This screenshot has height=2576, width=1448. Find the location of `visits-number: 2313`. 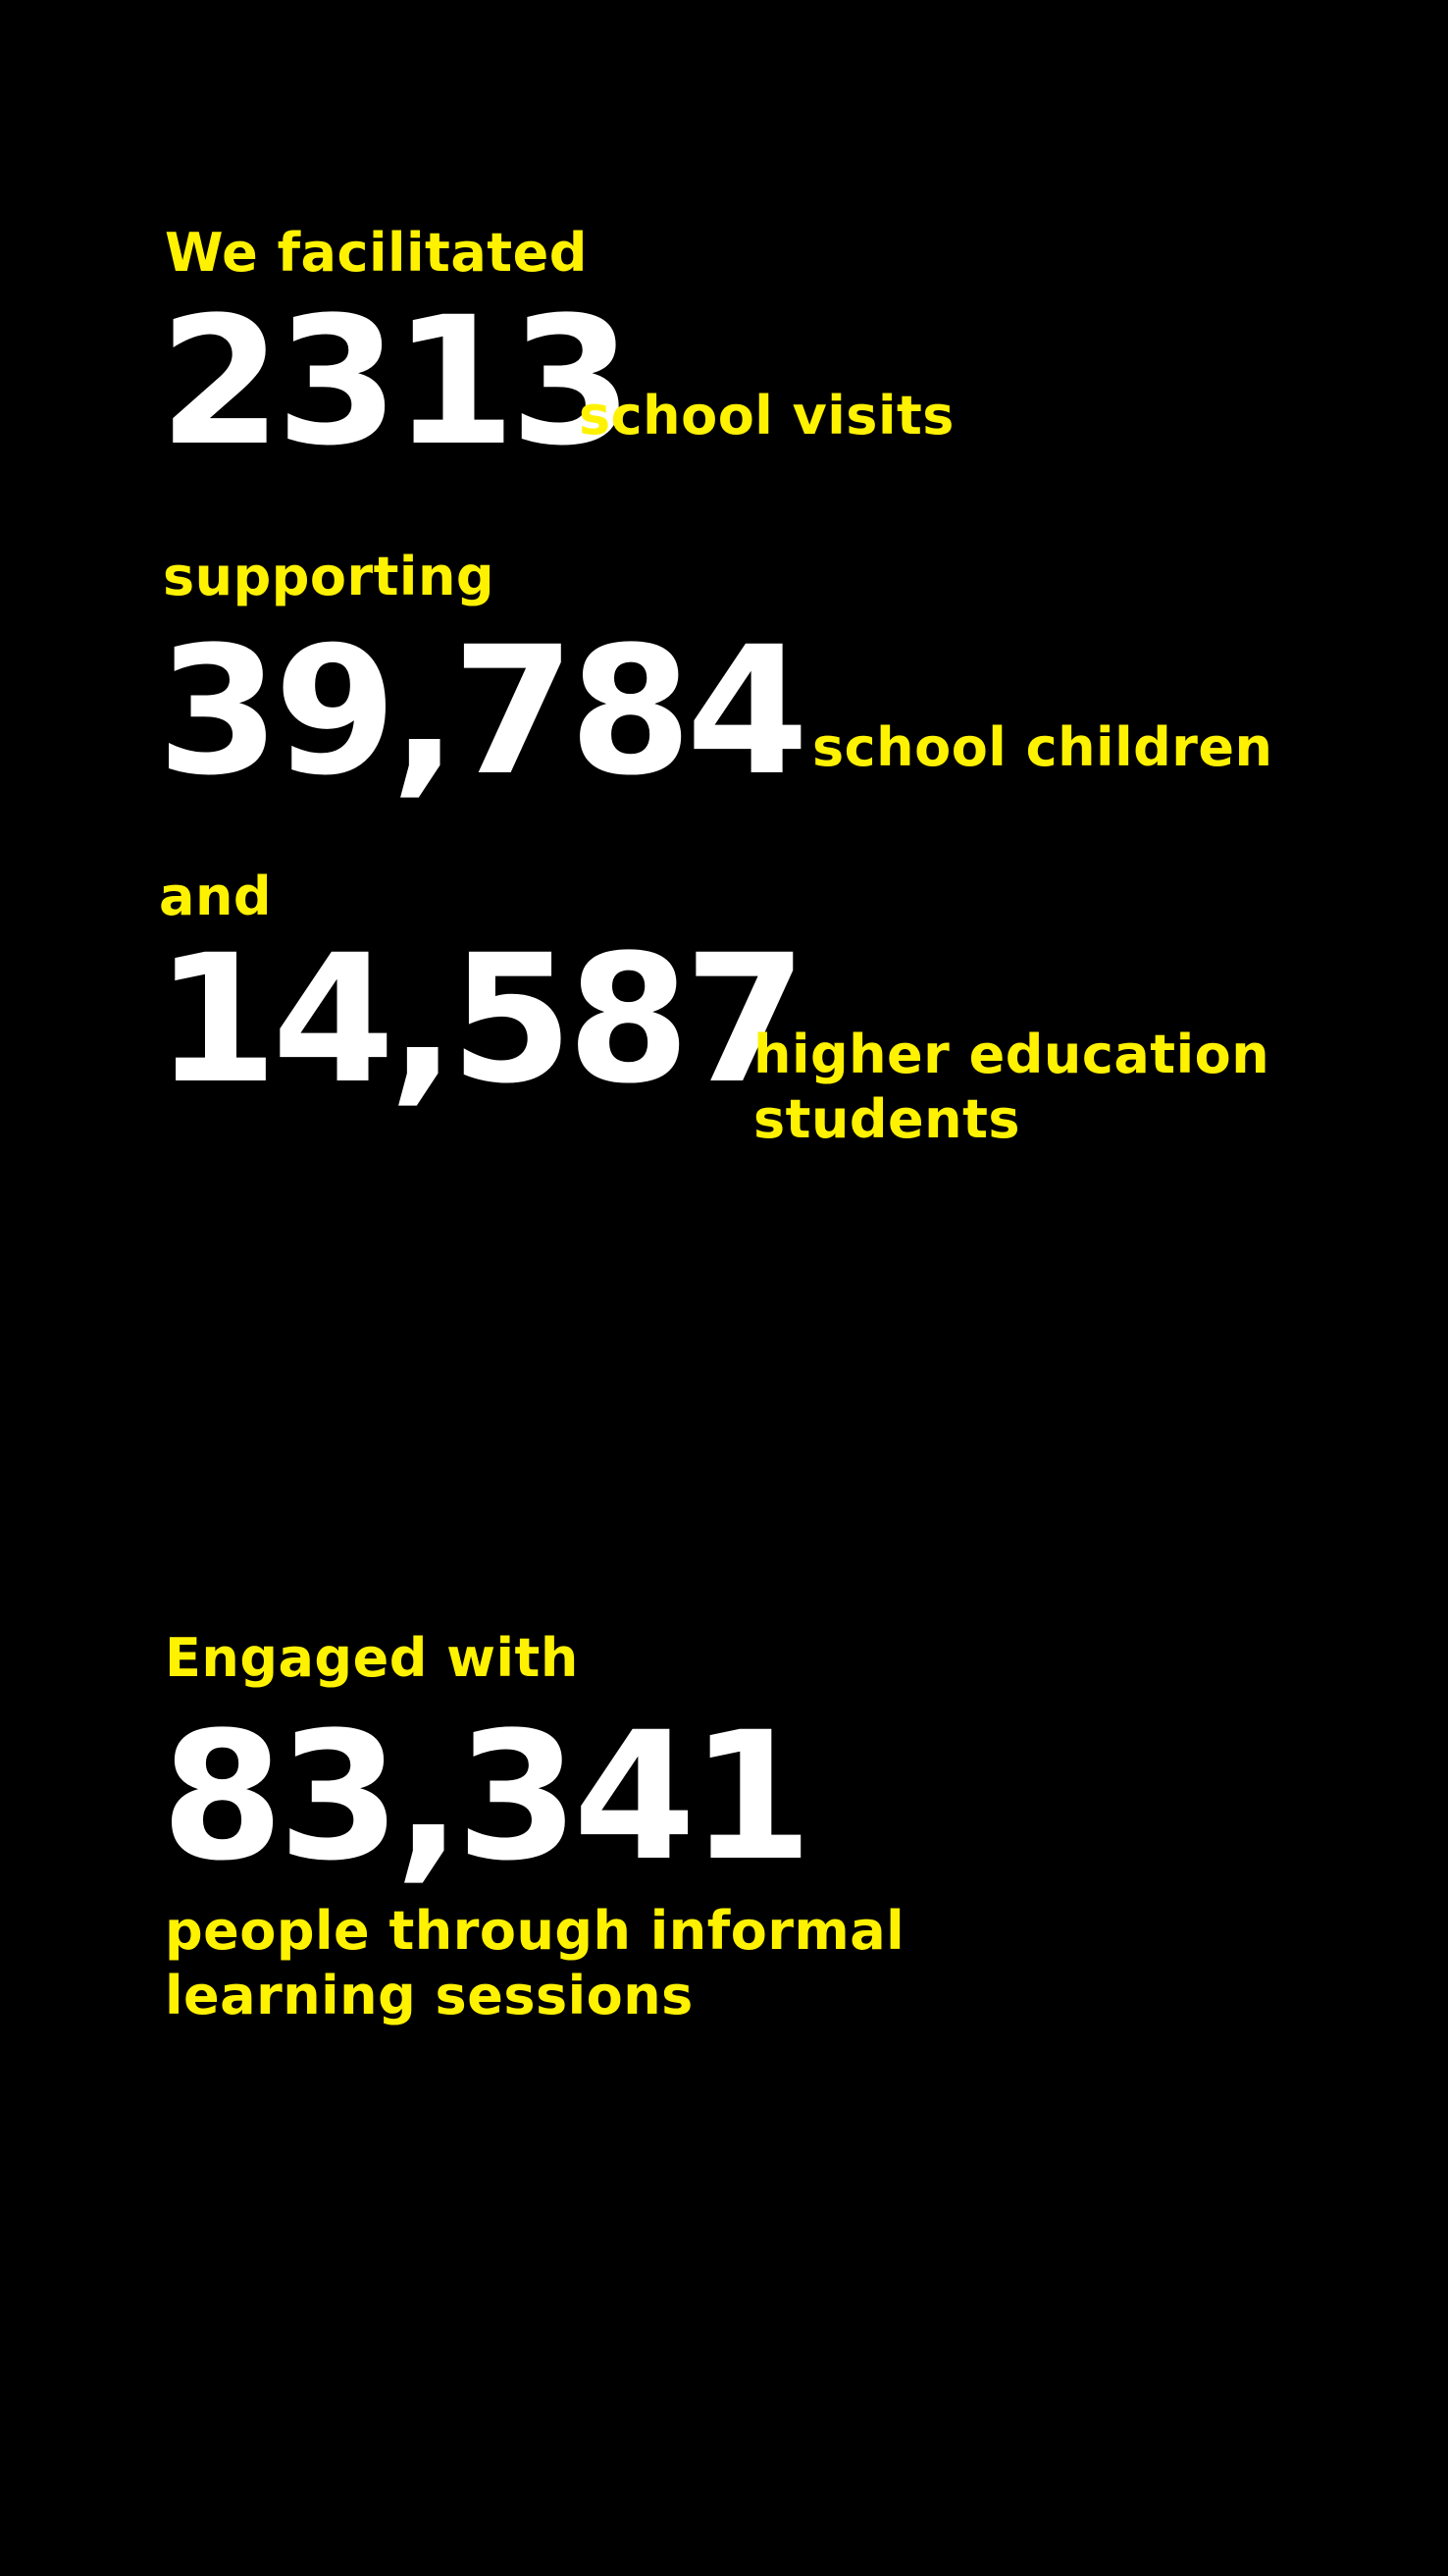

visits-number: 2313 is located at coordinates (396, 382).